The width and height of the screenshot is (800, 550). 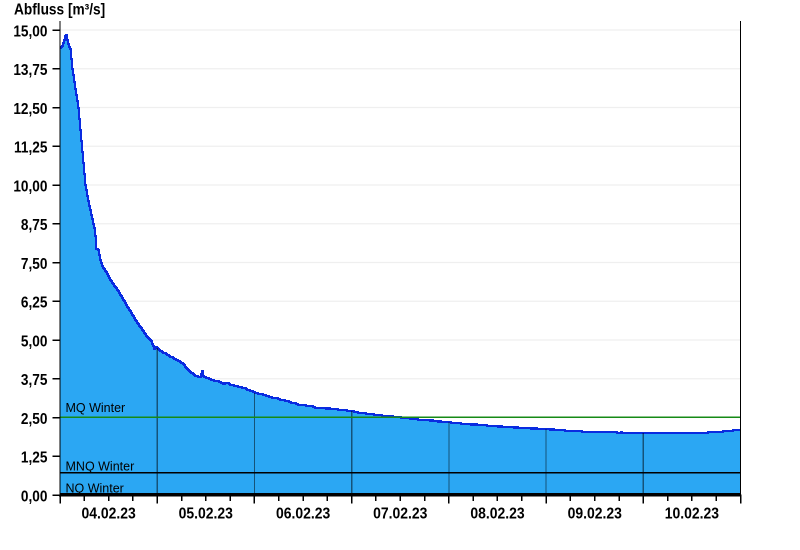 I want to click on svg-text: 5,00, so click(x=34, y=342).